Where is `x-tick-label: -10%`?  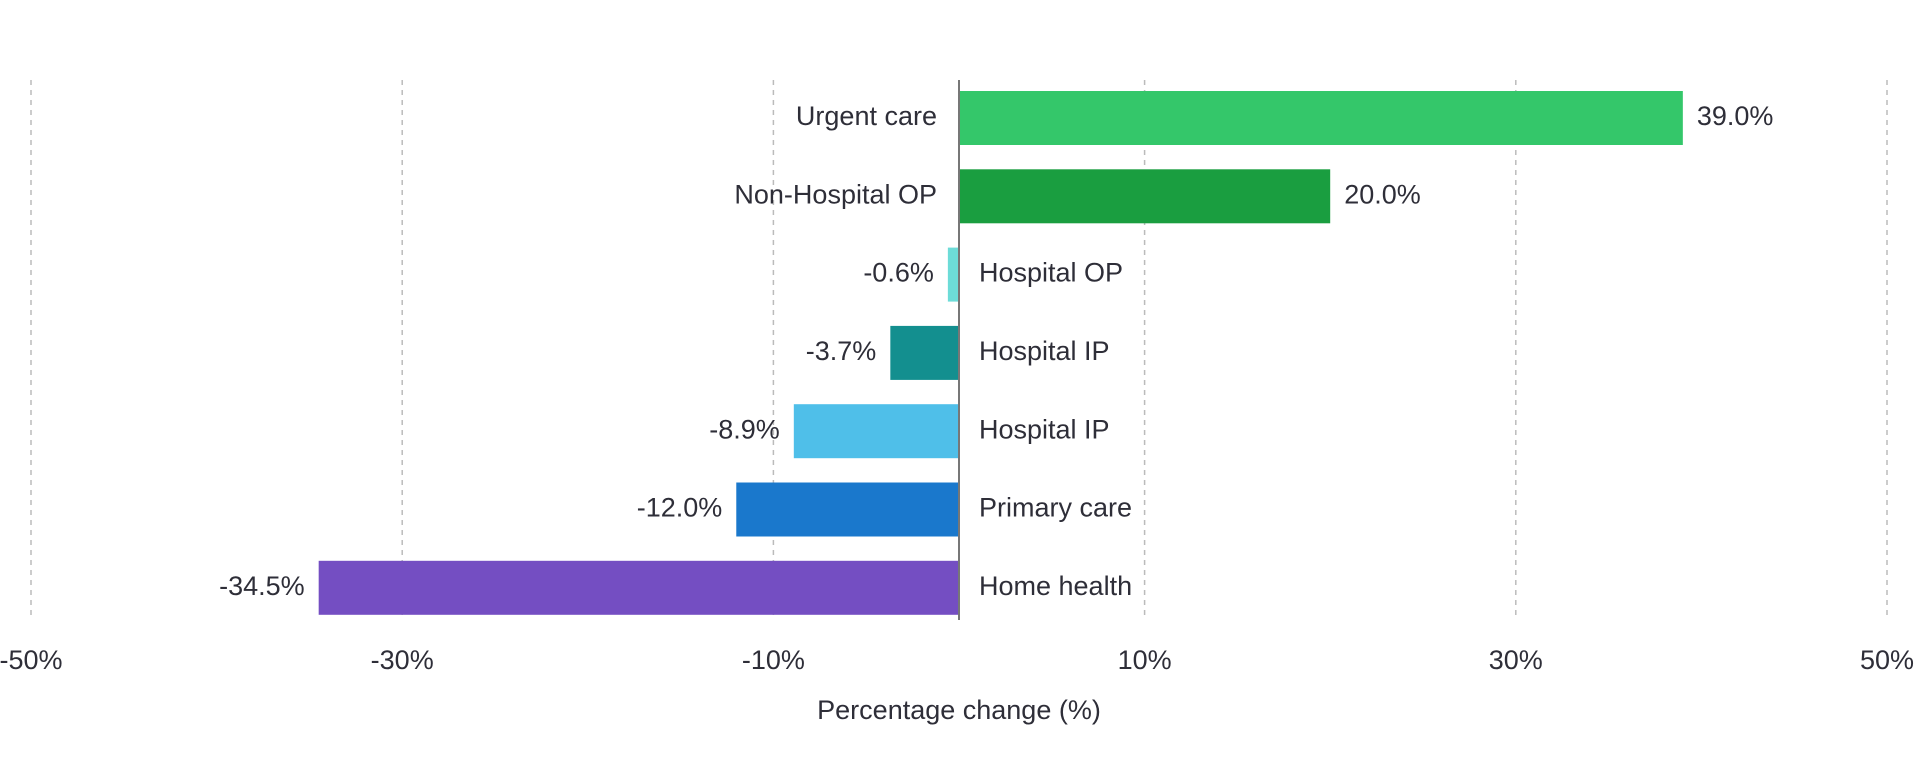
x-tick-label: -10% is located at coordinates (773, 660).